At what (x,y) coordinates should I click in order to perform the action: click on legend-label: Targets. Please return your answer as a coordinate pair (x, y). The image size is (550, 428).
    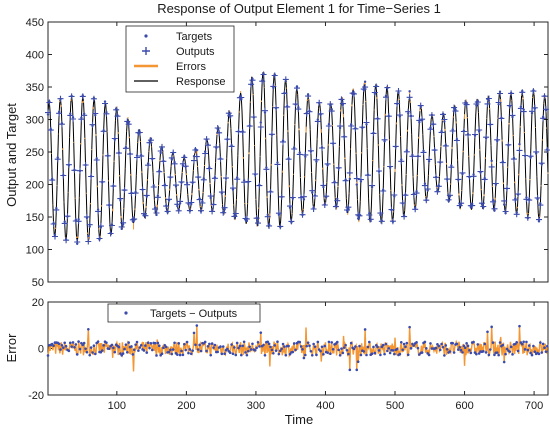
    Looking at the image, I should click on (194, 37).